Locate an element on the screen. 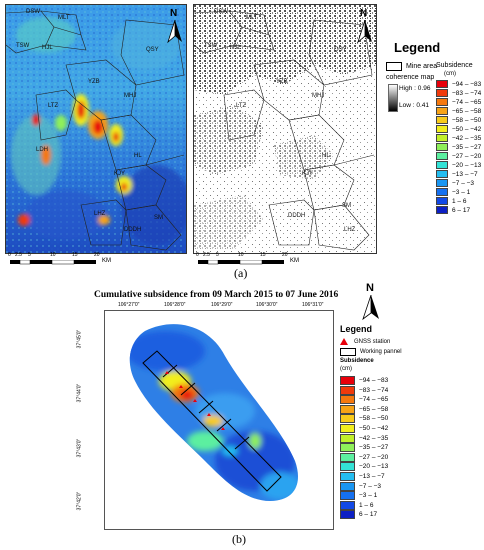 The image size is (484, 550). legend-class-label: −35 – −27 is located at coordinates (467, 147).